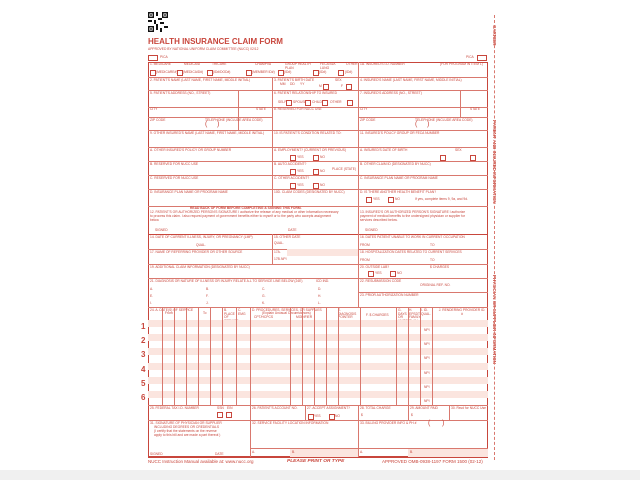 The image size is (640, 480). What do you see at coordinates (164, 57) in the screenshot?
I see `pica-left-label: PICA` at bounding box center [164, 57].